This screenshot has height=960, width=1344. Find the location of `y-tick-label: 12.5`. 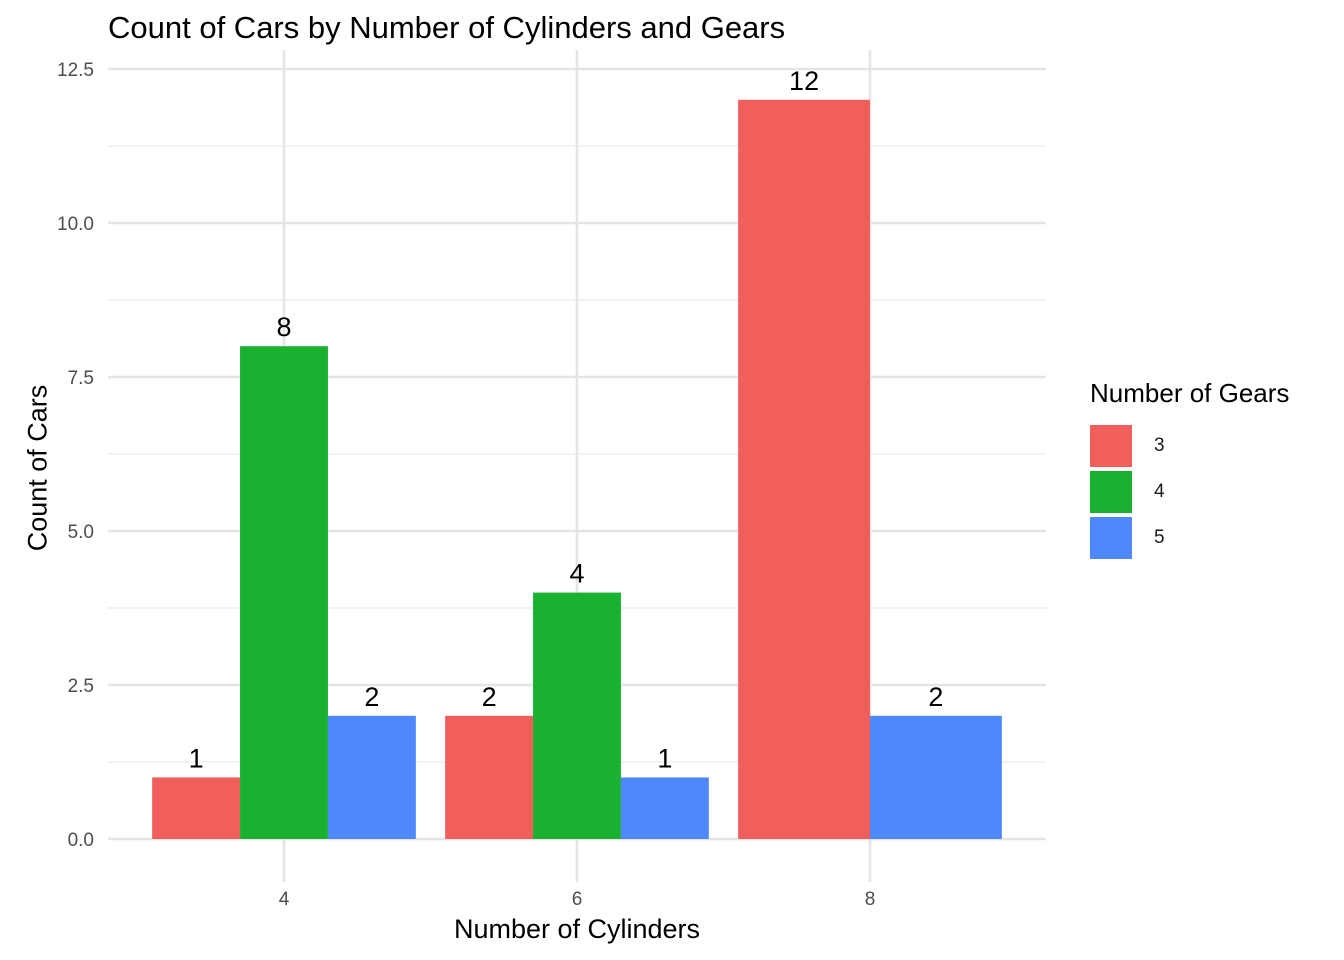

y-tick-label: 12.5 is located at coordinates (75, 70).